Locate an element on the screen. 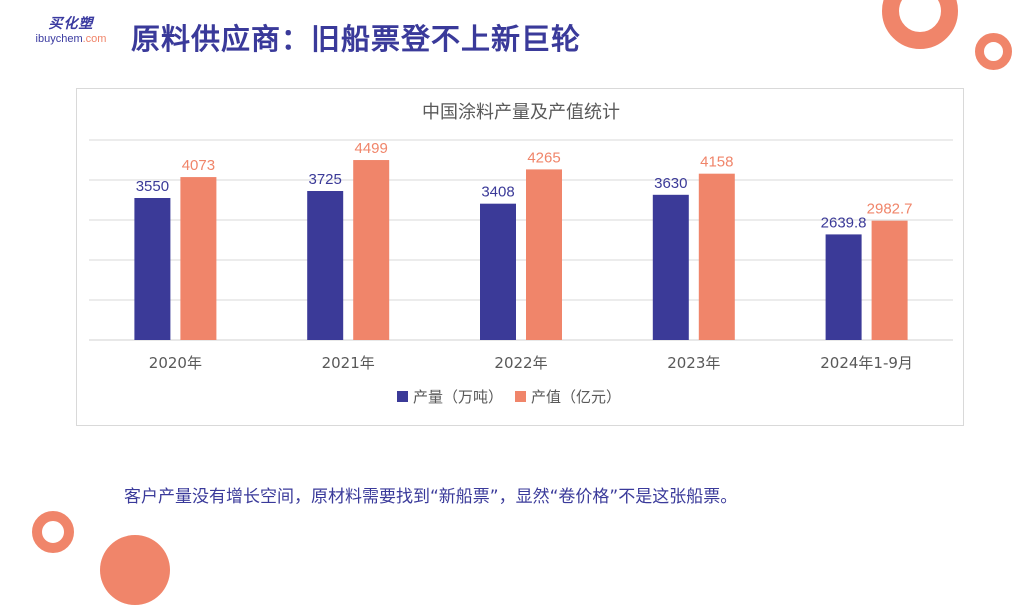 This screenshot has width=1026, height=605. data-label: 2982.7 is located at coordinates (890, 209).